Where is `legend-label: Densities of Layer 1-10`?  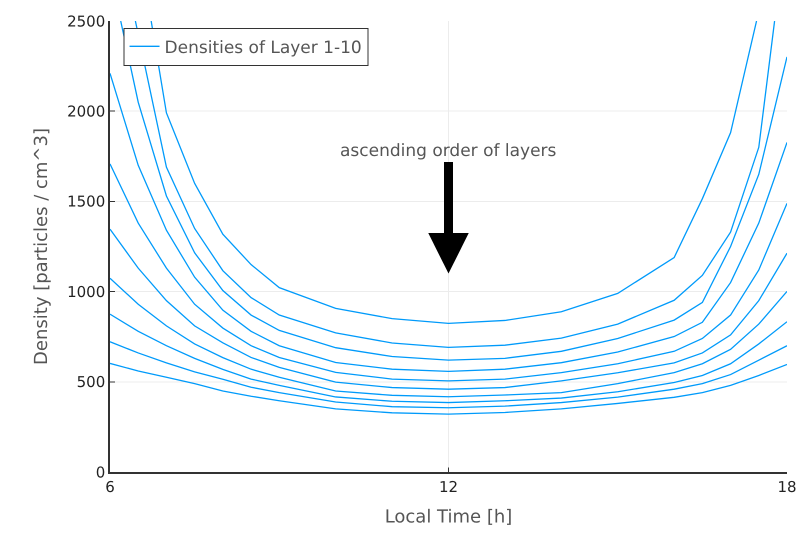 legend-label: Densities of Layer 1-10 is located at coordinates (263, 48).